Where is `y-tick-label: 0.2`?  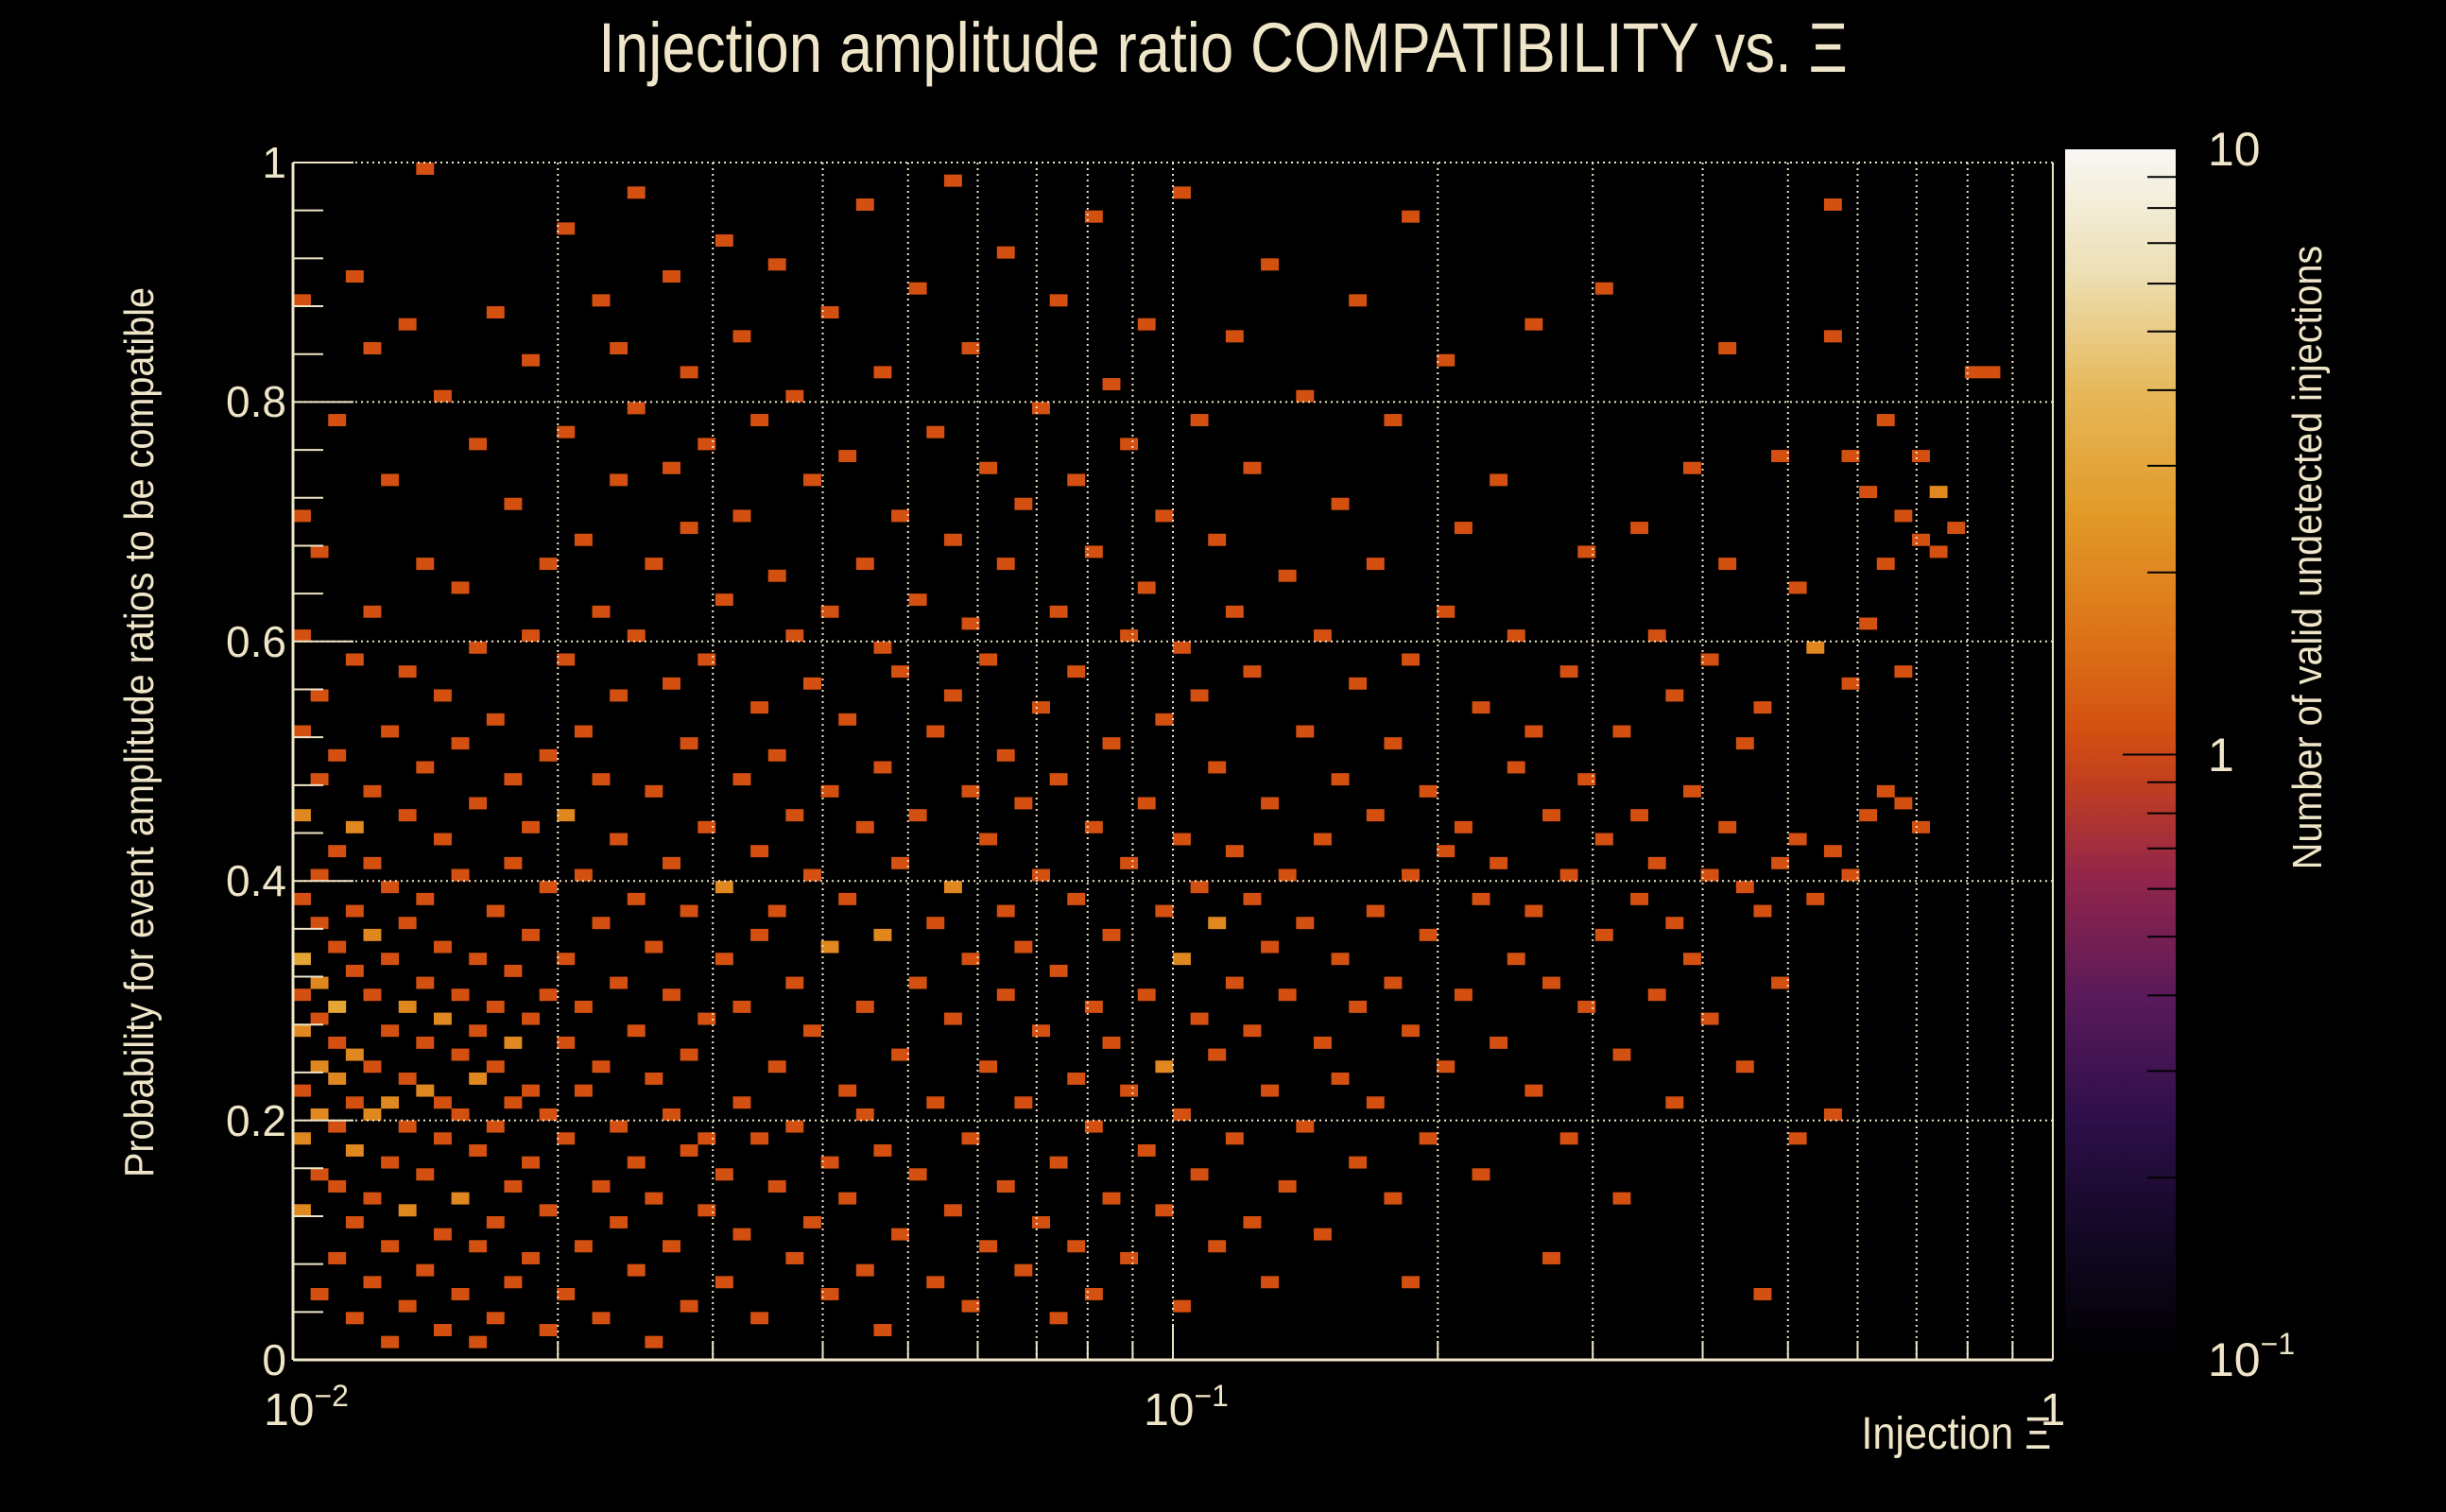 y-tick-label: 0.2 is located at coordinates (256, 1120).